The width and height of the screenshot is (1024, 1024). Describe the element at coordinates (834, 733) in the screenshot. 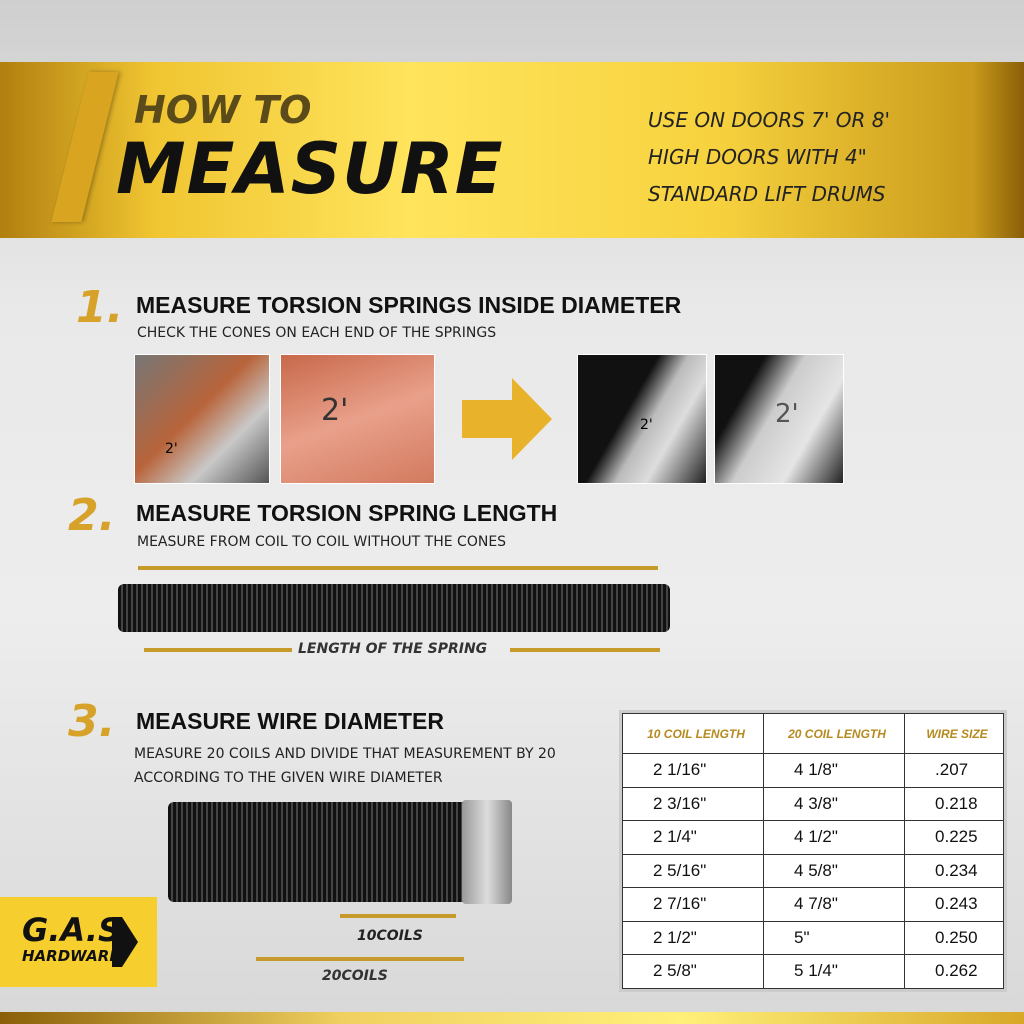

I see `column-header: 20 COIL LENGTH` at that location.